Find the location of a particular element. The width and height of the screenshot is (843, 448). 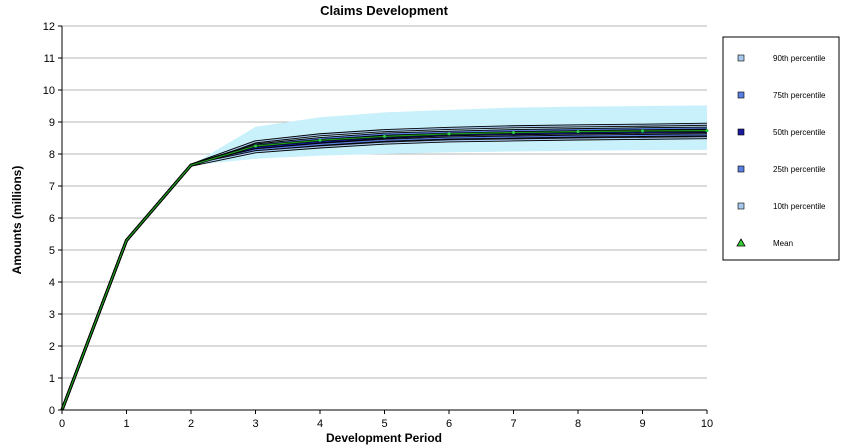

x-tick-label: 1 is located at coordinates (126, 424).